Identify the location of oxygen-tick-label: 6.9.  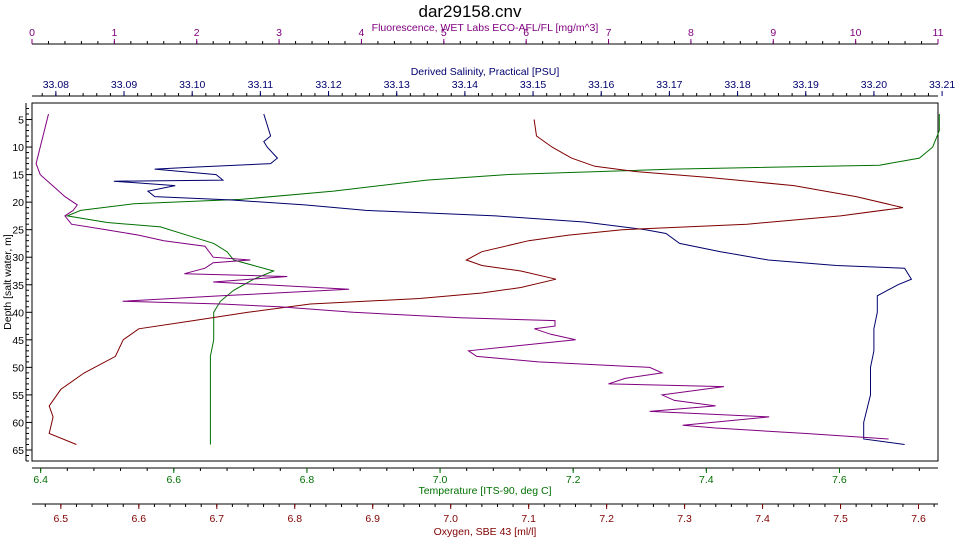
(372, 519).